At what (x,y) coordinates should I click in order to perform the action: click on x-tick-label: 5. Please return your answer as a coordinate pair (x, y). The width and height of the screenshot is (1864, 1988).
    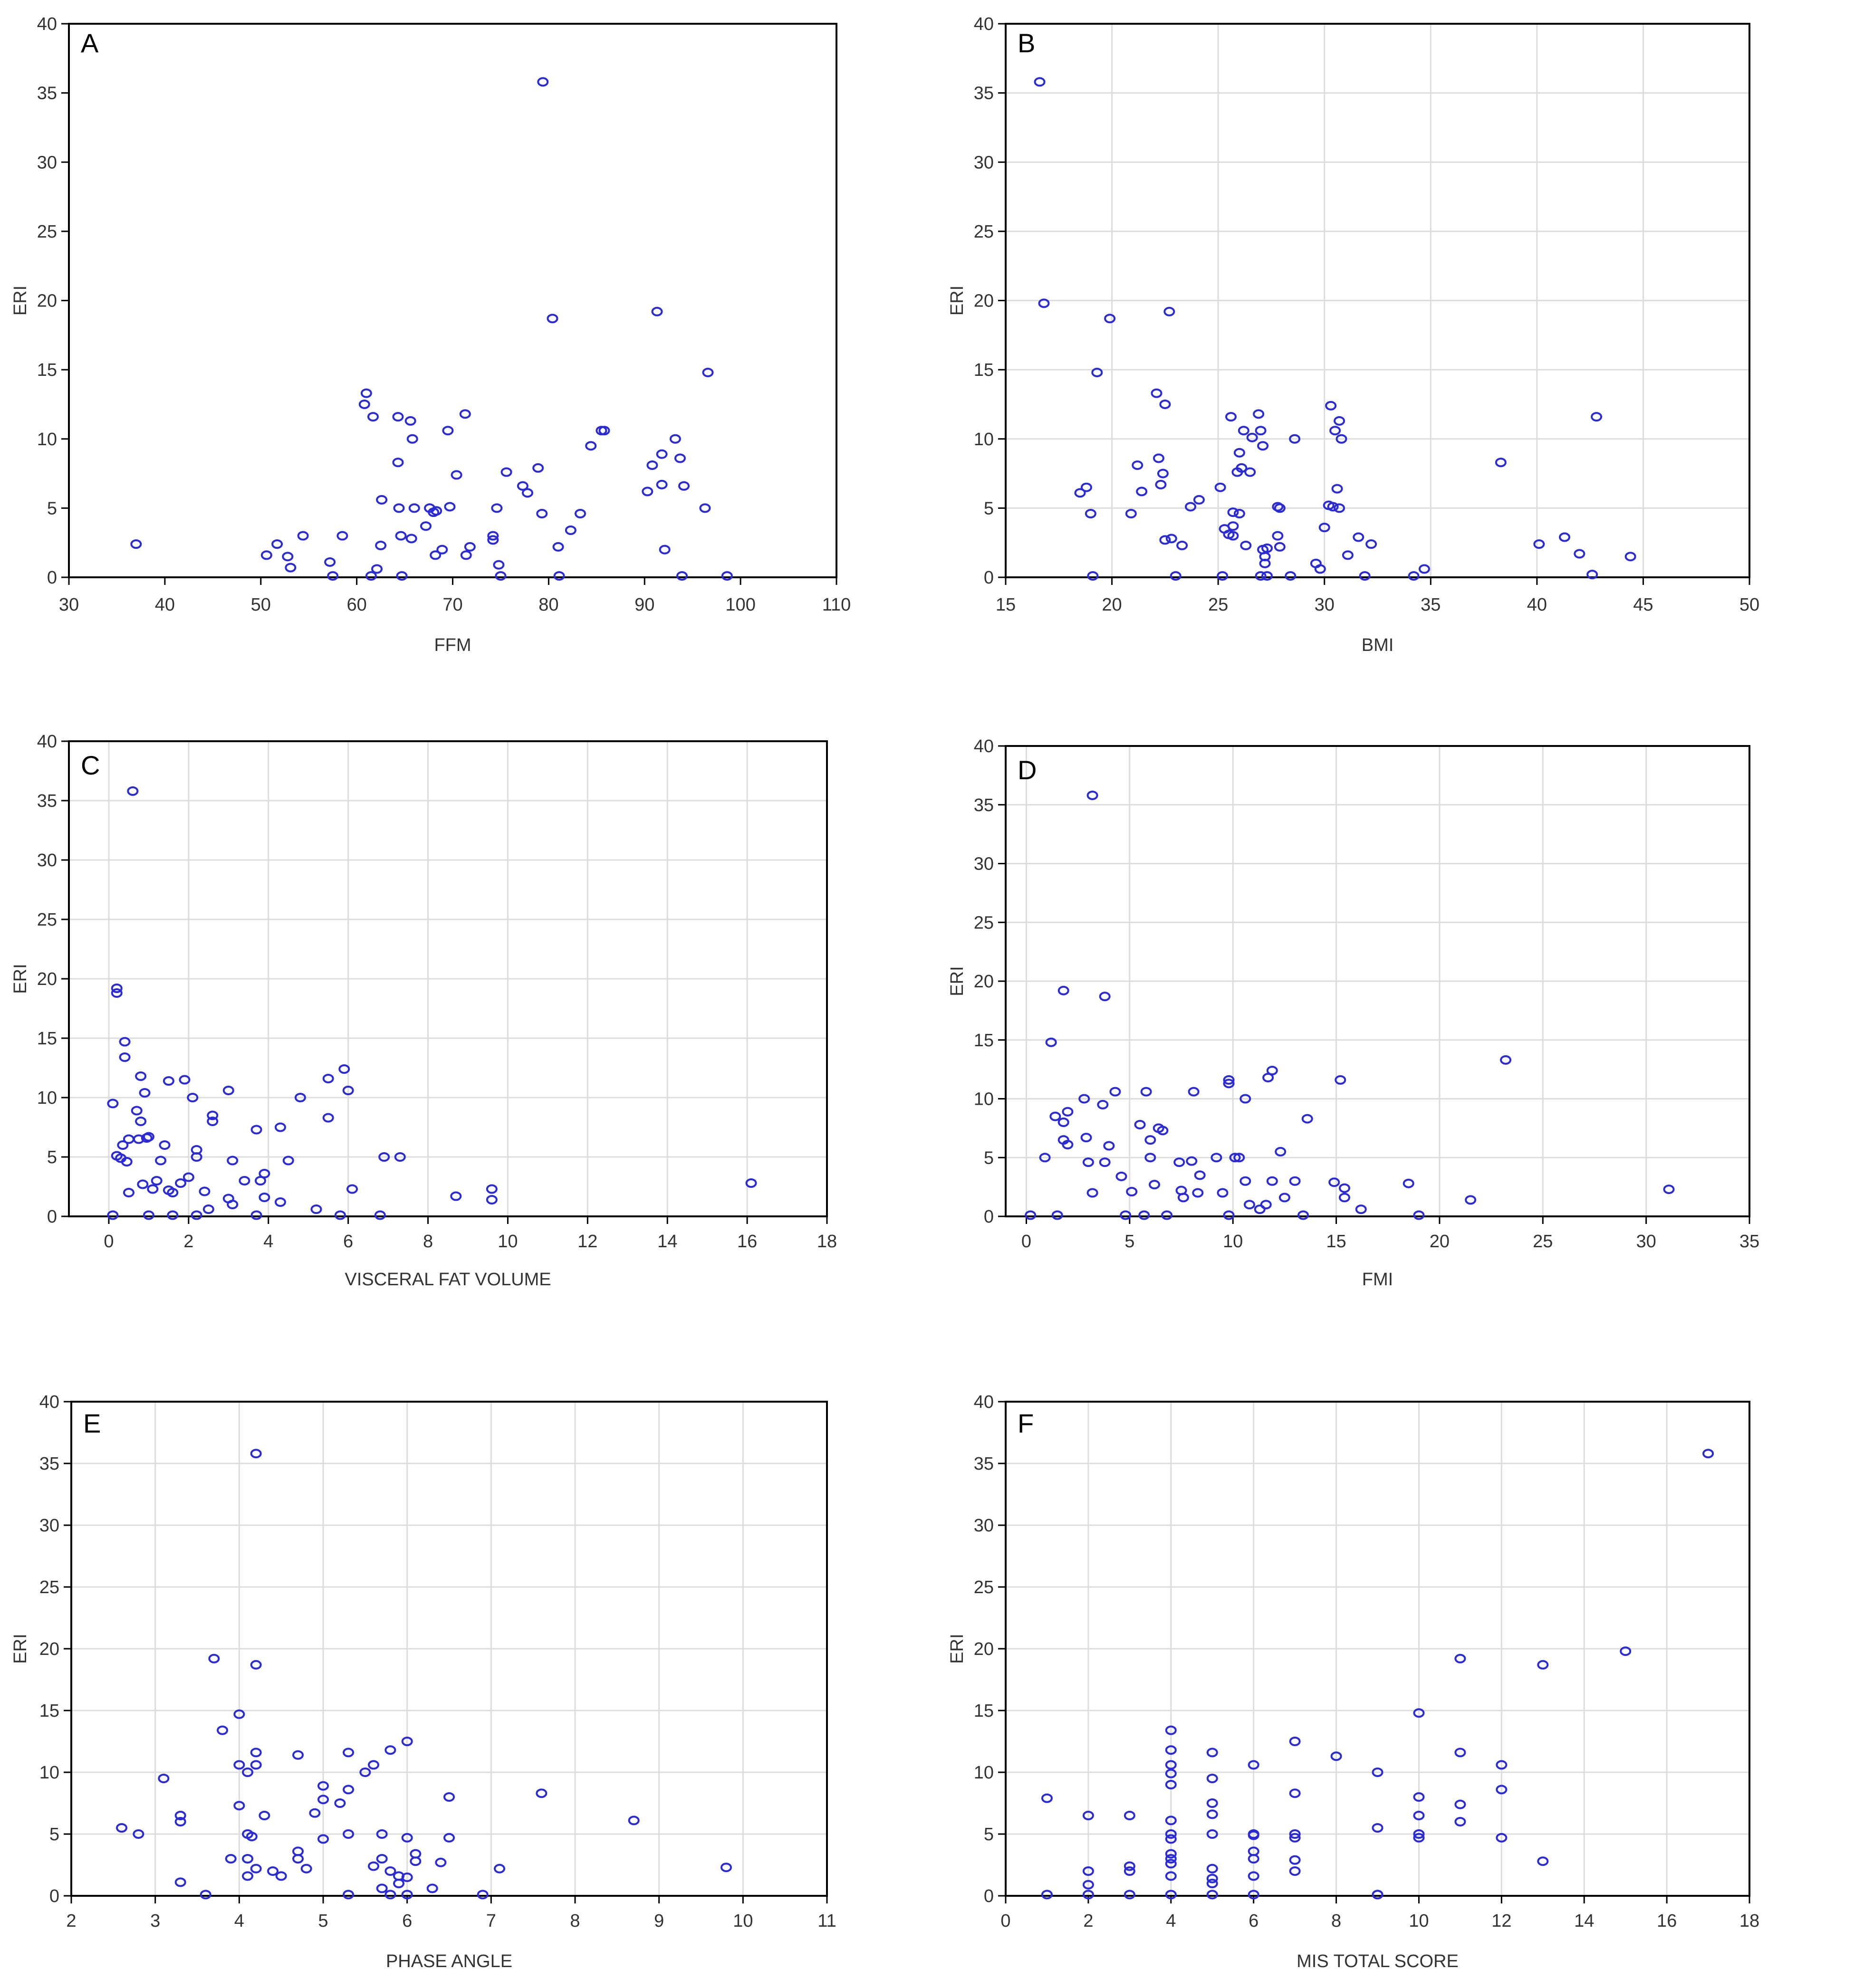
    Looking at the image, I should click on (1129, 1242).